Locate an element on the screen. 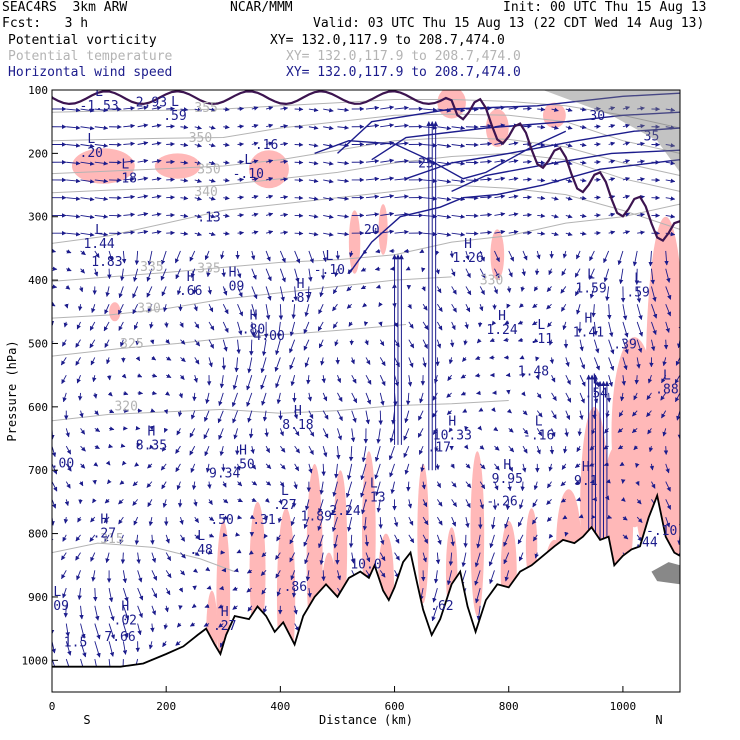 This screenshot has height=740, width=740. field-xy-wind: XY= 132.0,117.9 to 208.7,474.0 is located at coordinates (403, 72).